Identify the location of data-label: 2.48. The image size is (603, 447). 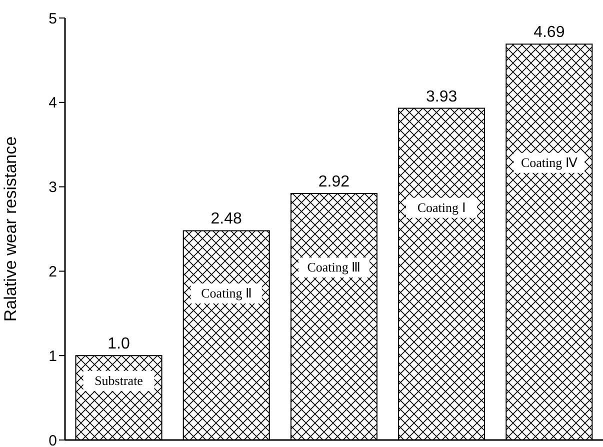
(226, 219).